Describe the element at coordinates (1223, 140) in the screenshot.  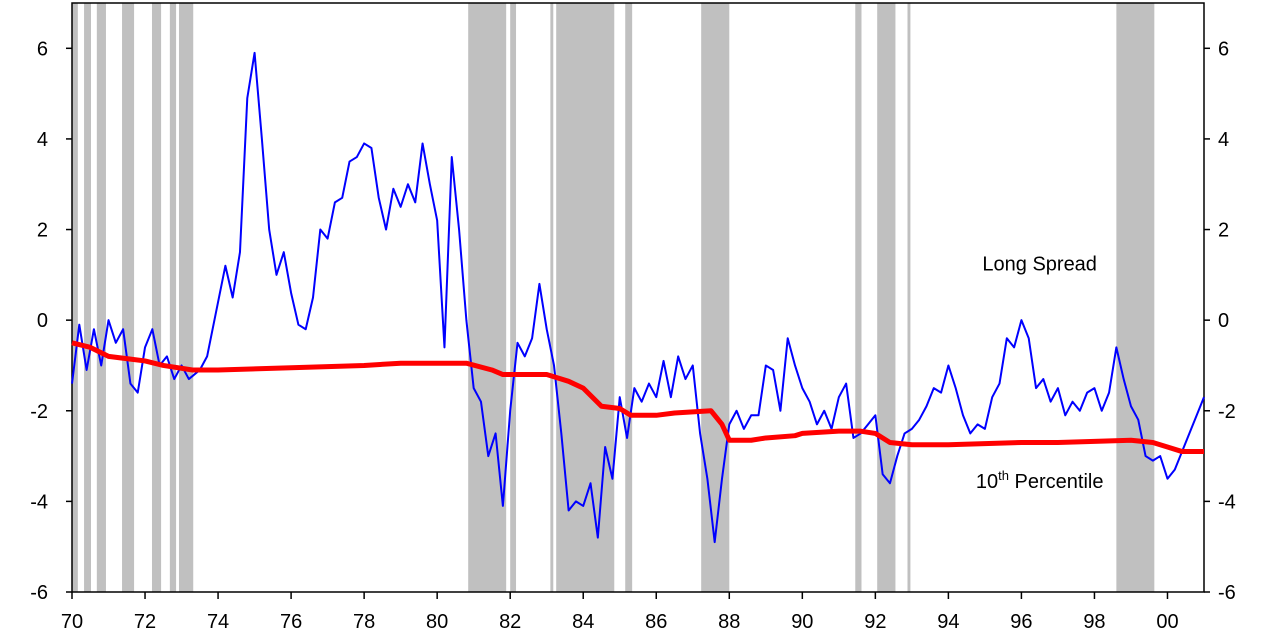
I see `y2-tick-label: 4` at that location.